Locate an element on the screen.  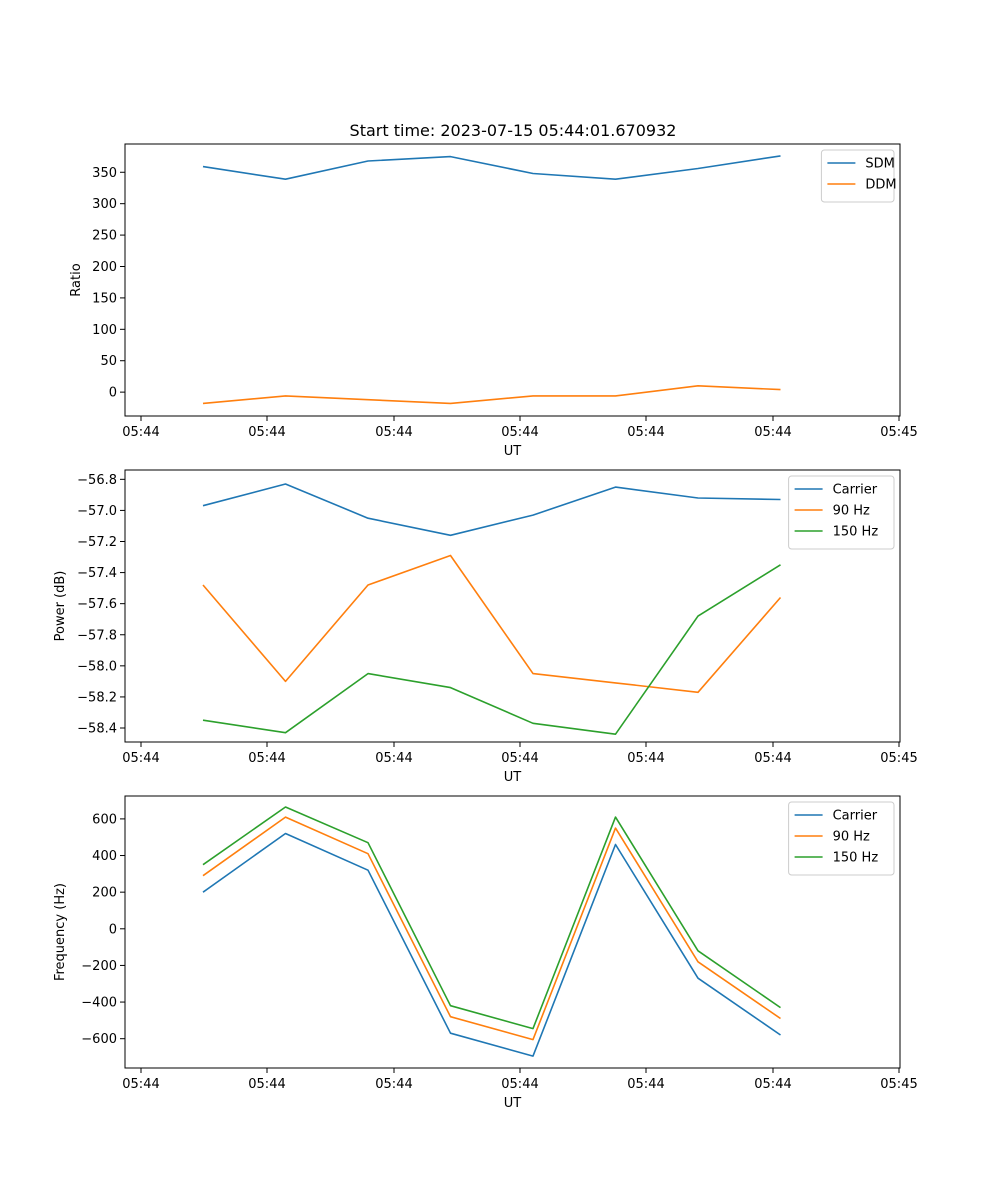
y-tick-label: 300 is located at coordinates (104, 204).